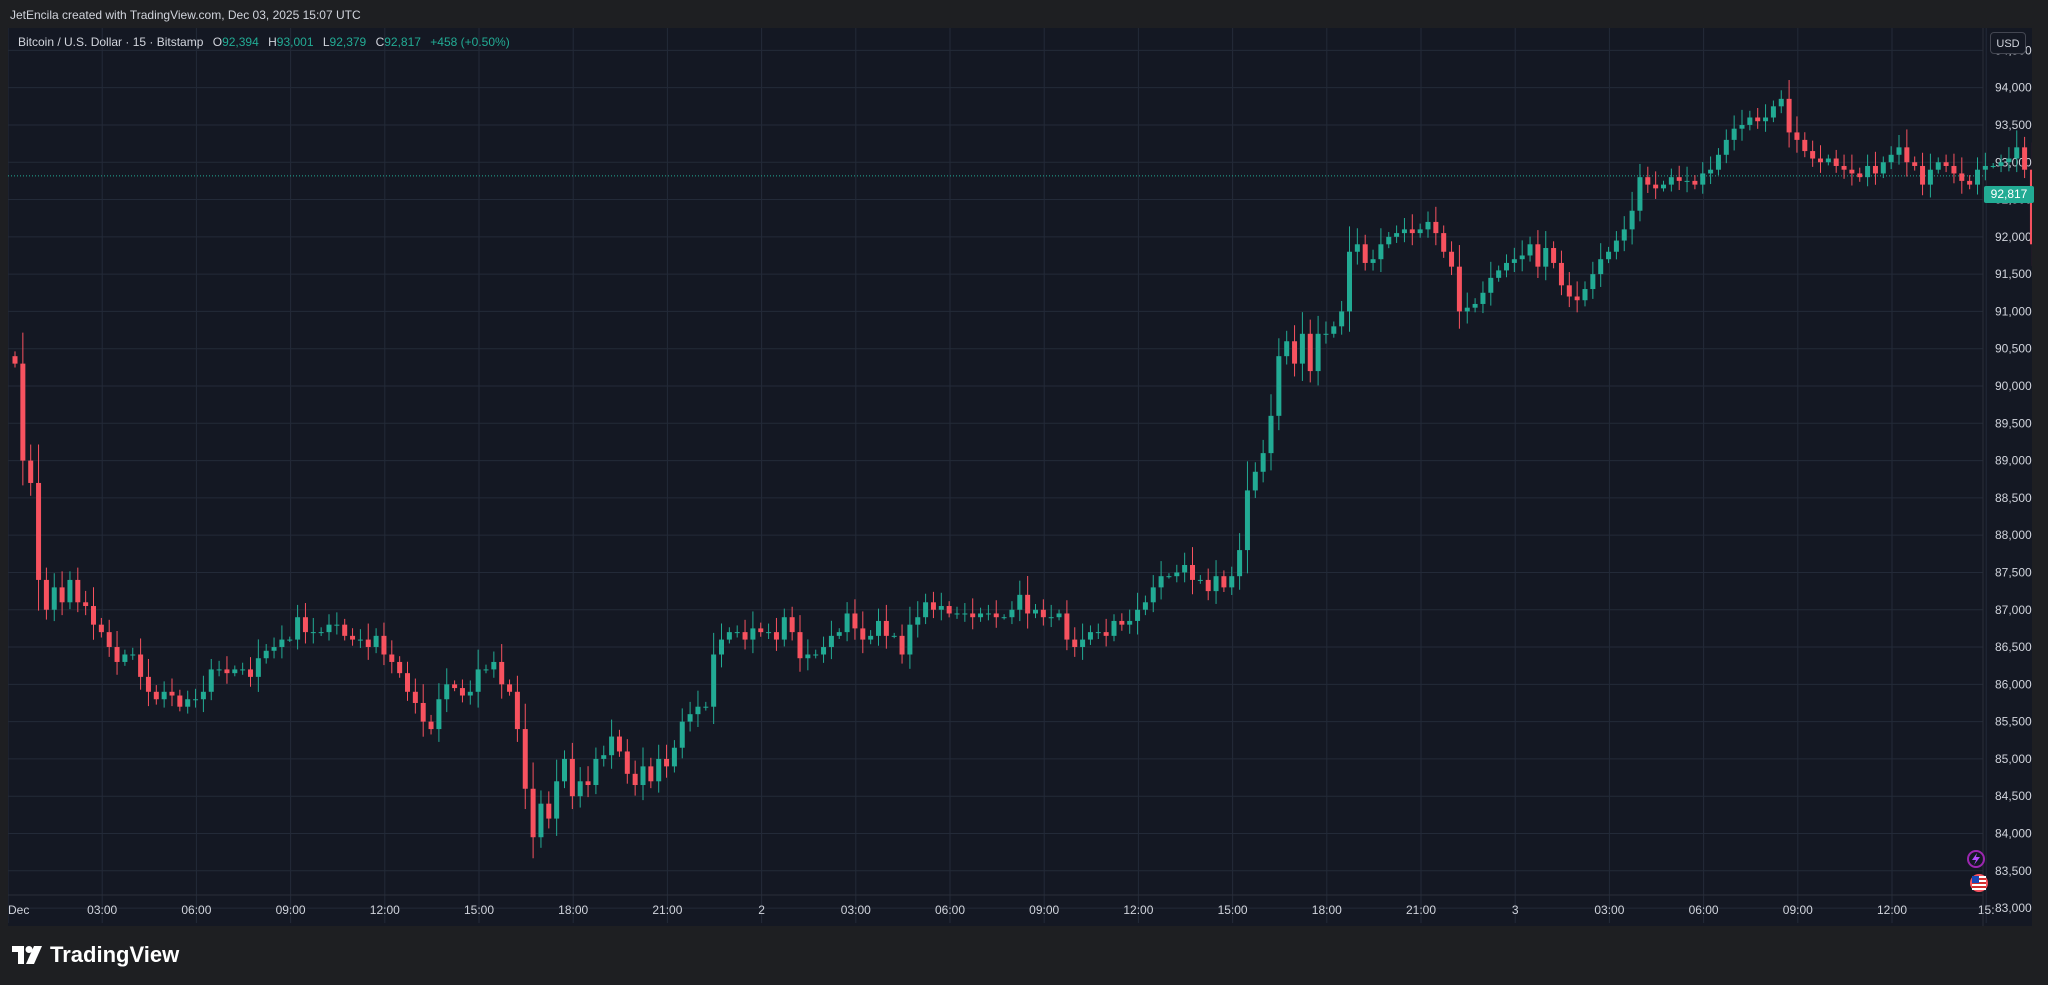 This screenshot has height=985, width=2048. I want to click on y-tick-label: 94,000, so click(2013, 88).